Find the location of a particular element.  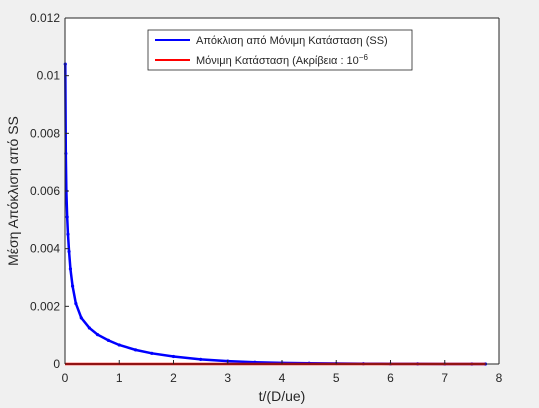

y-tick-label: 0 is located at coordinates (56, 364).